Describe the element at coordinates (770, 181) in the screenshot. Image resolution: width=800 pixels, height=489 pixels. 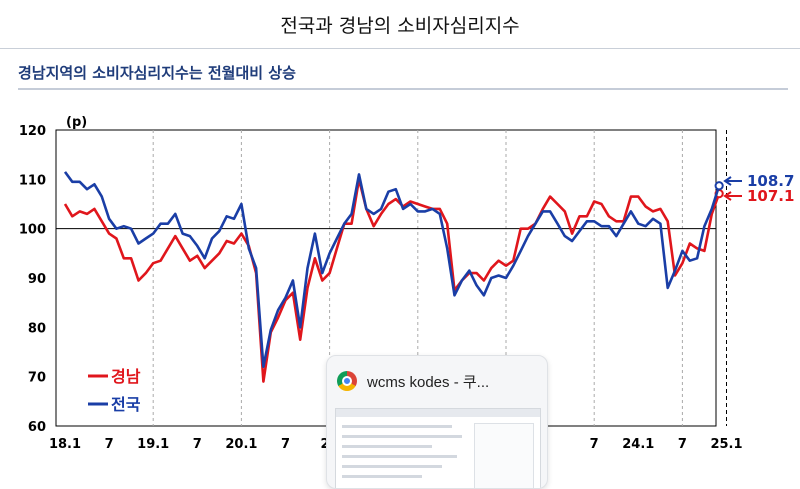
I see `end-value-label: 108.7` at that location.